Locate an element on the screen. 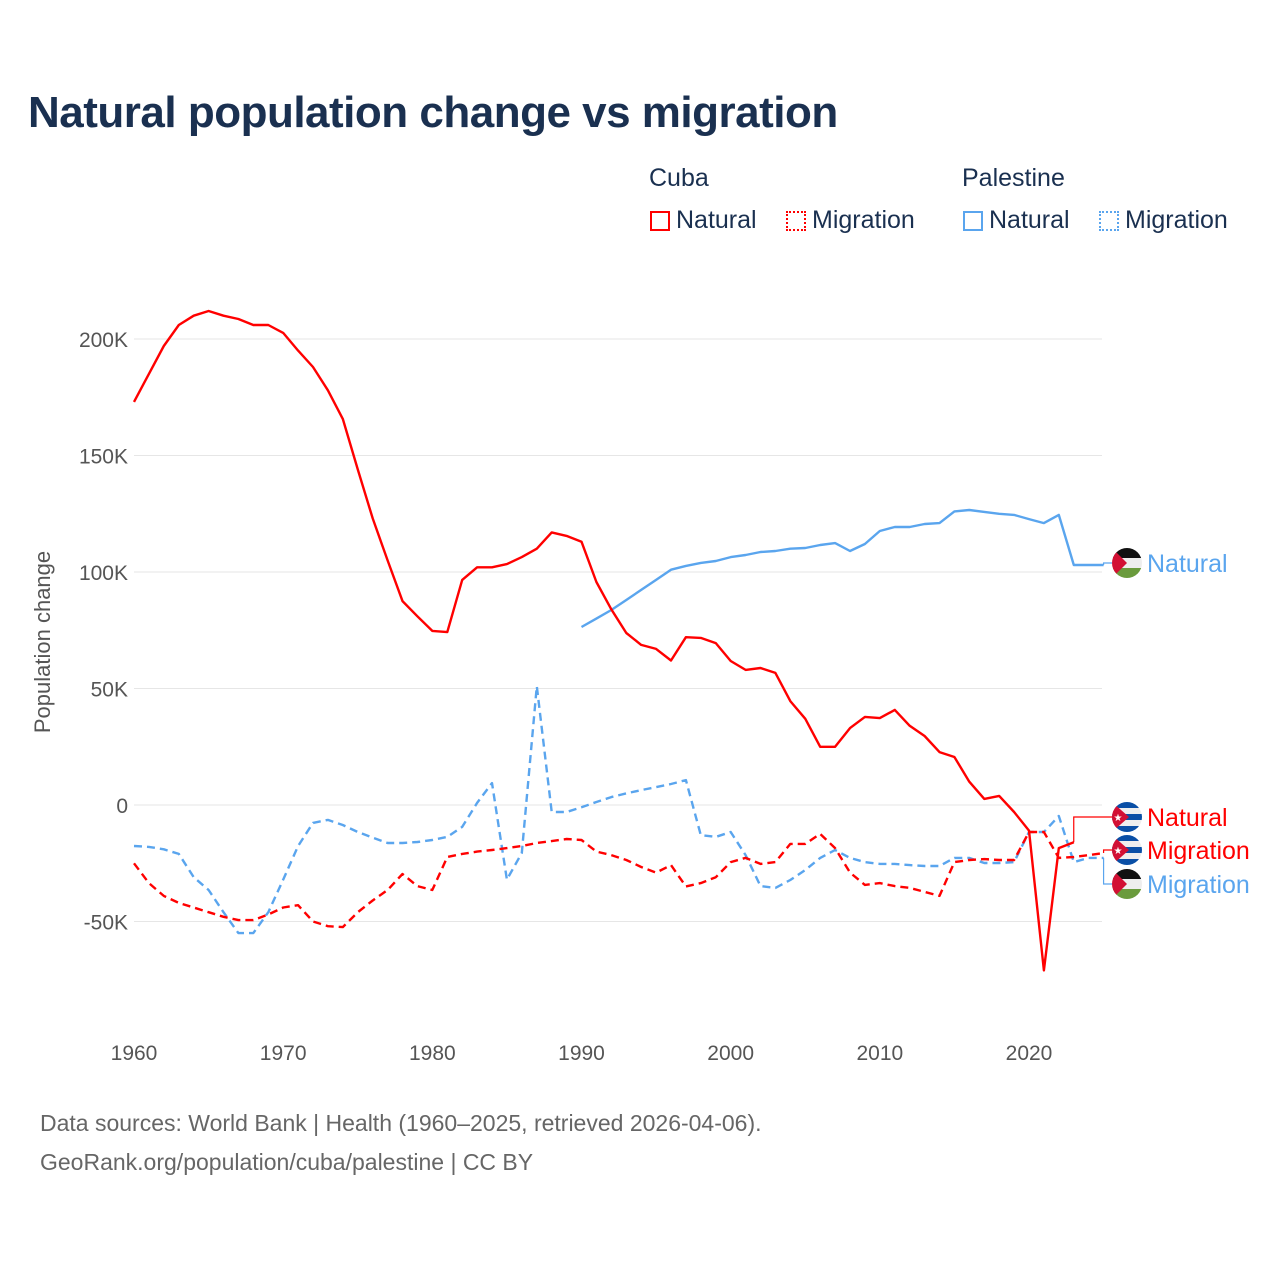 The width and height of the screenshot is (1280, 1280). legend-swatch-dotted-red is located at coordinates (796, 220).